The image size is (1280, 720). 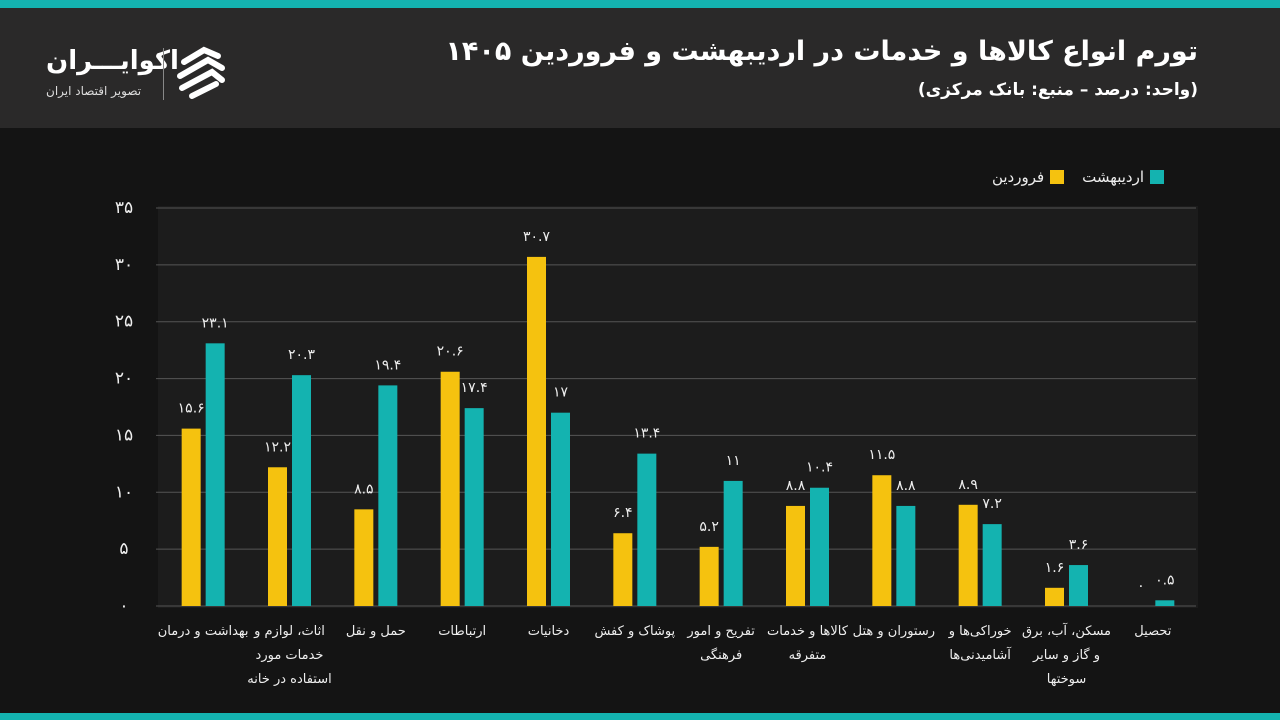 What do you see at coordinates (474, 388) in the screenshot?
I see `value-label: ۱۷.۴` at bounding box center [474, 388].